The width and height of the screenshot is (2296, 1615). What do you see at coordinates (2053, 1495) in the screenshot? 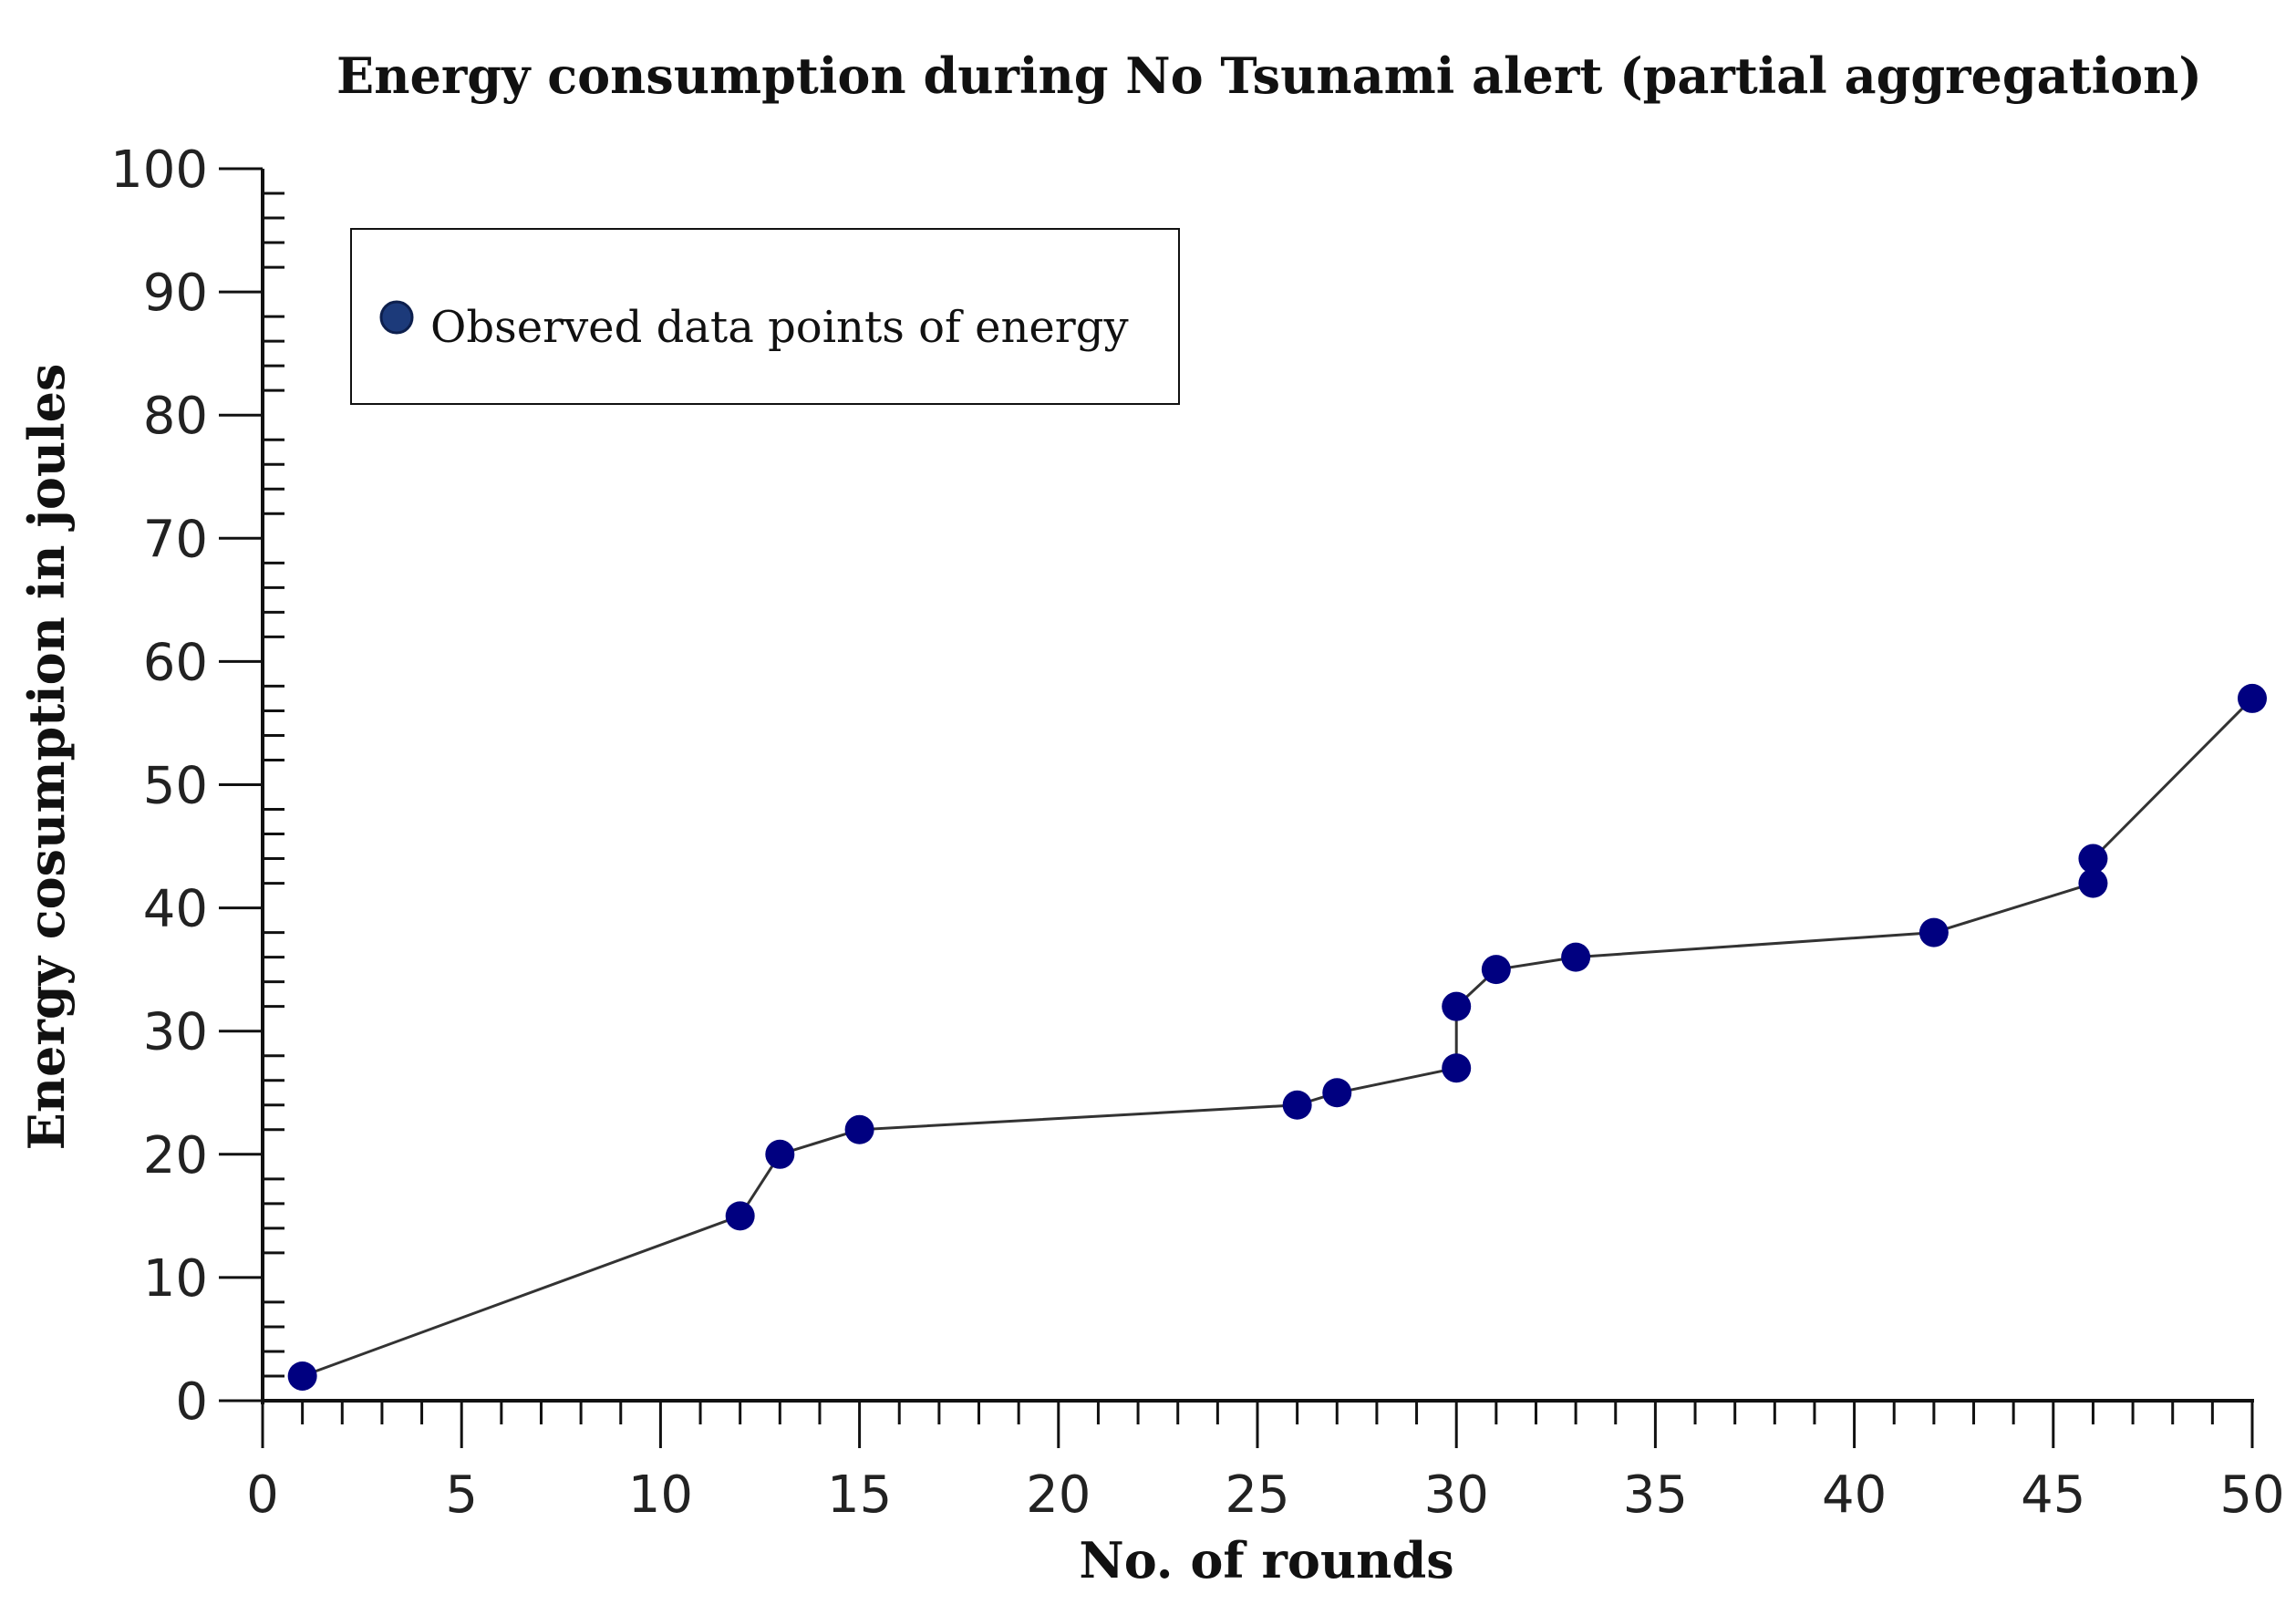
I see `x-tick-label: 45` at bounding box center [2053, 1495].